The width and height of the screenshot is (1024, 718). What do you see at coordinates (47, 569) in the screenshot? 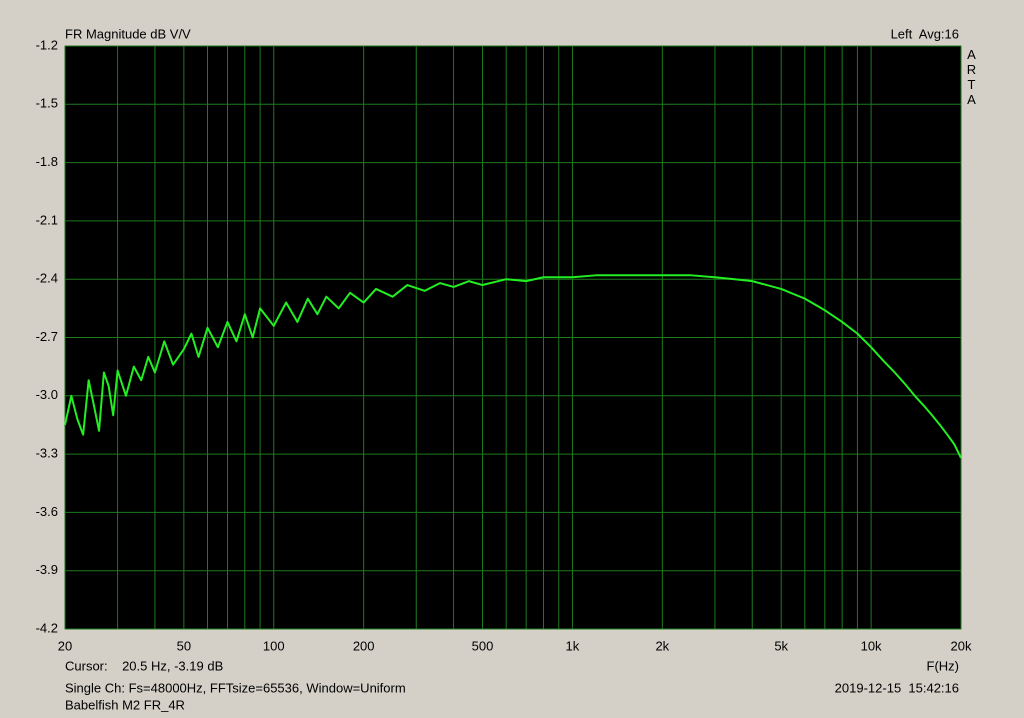
I see `y-tick-label: -3.9` at bounding box center [47, 569].